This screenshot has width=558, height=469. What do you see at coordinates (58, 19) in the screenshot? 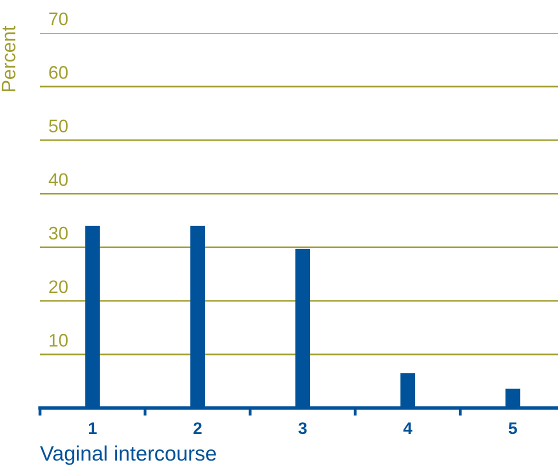
I see `y-tick-label: 70` at bounding box center [58, 19].